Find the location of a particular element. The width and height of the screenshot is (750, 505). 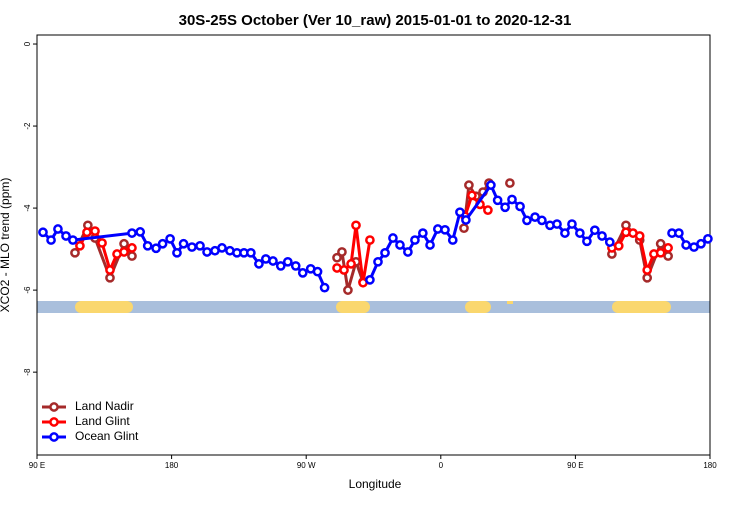

ocean-strip is located at coordinates (373, 307).